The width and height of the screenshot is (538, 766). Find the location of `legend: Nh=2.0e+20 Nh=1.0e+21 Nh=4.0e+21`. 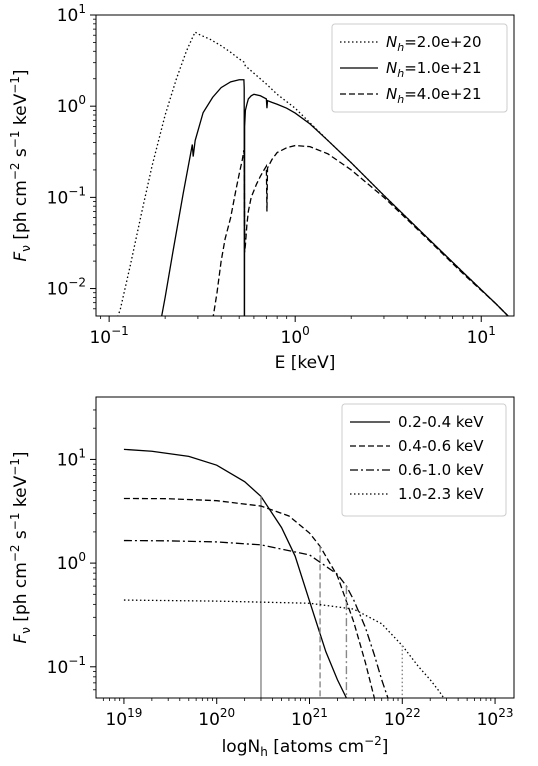

legend: Nh=2.0e+20 Nh=1.0e+21 Nh=4.0e+21 is located at coordinates (419, 68).